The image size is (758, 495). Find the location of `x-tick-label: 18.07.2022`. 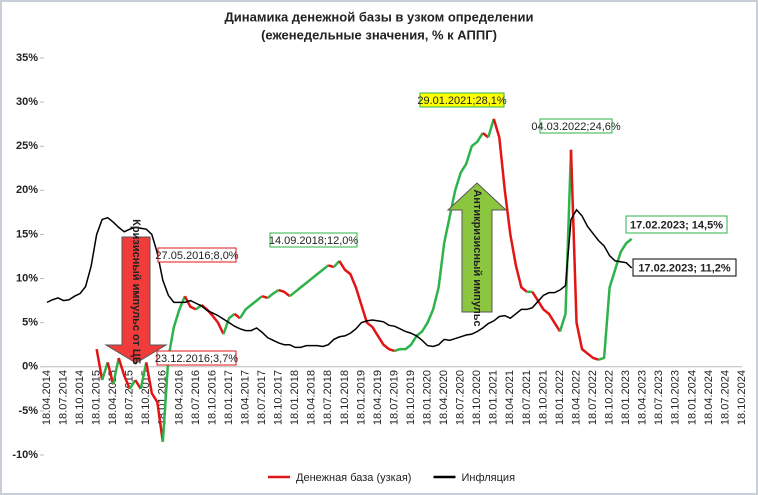

x-tick-label: 18.07.2022 is located at coordinates (593, 397).